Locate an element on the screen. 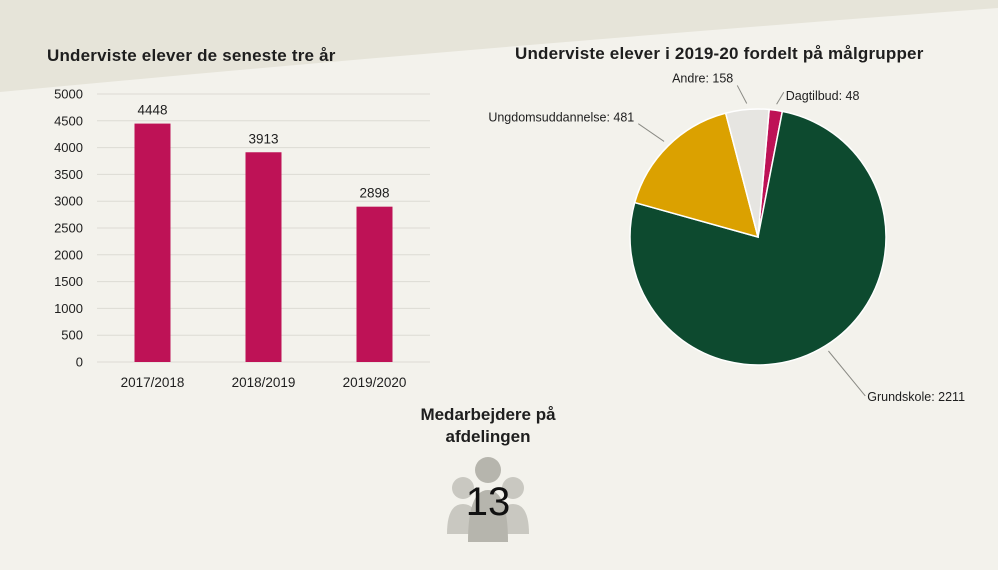 This screenshot has height=570, width=998. bar-chart-title: Underviste elever de seneste tre år is located at coordinates (191, 55).